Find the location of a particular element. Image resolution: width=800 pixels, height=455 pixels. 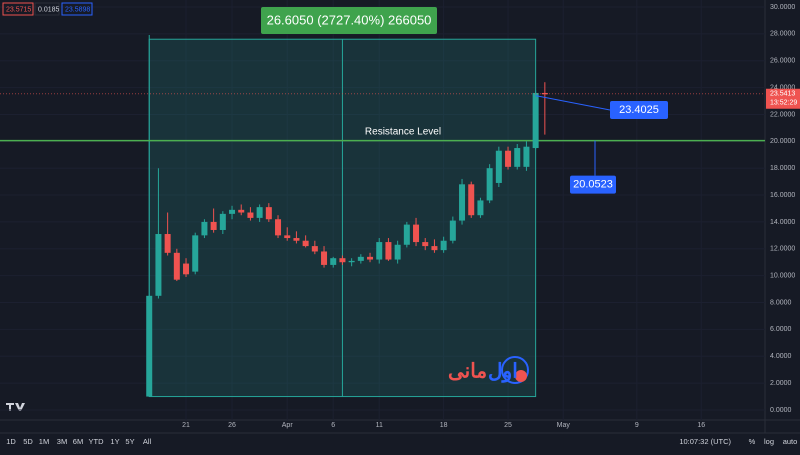

y-tick-label: 4.0000 is located at coordinates (781, 356).